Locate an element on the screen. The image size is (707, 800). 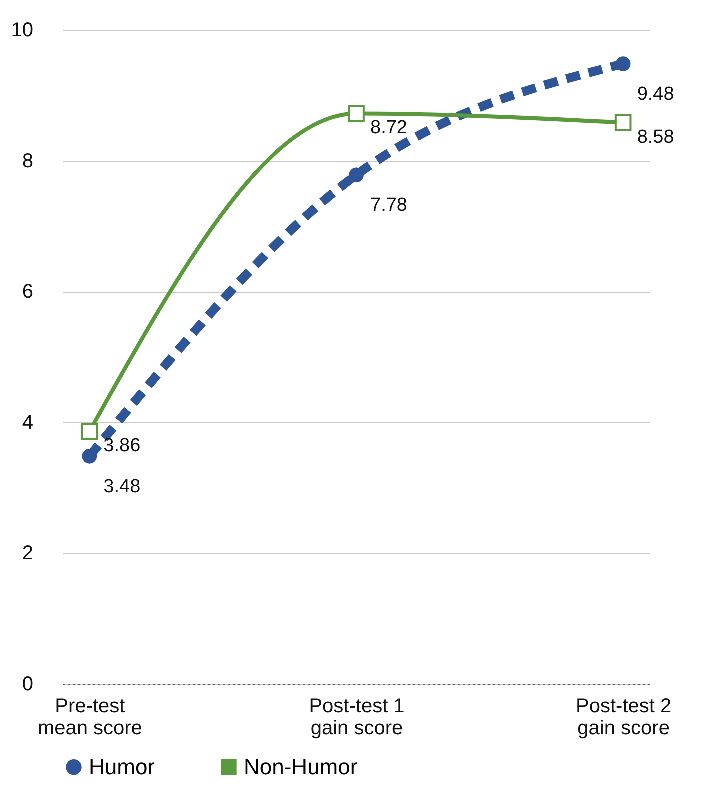
data-label: 7.78 is located at coordinates (389, 205).